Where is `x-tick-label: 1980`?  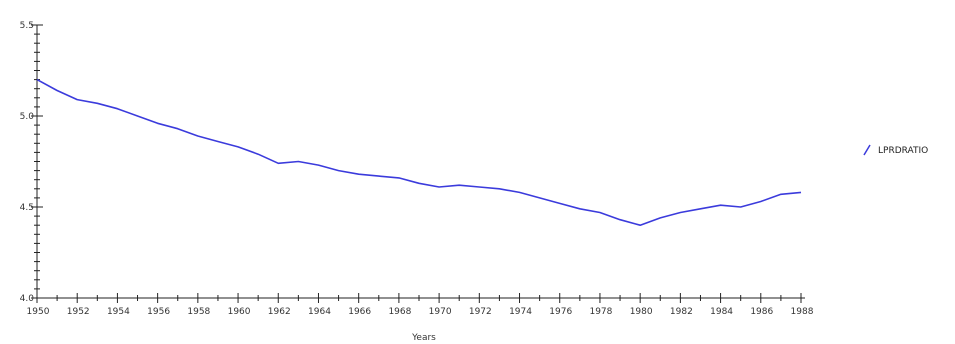
x-tick-label: 1980 is located at coordinates (641, 312).